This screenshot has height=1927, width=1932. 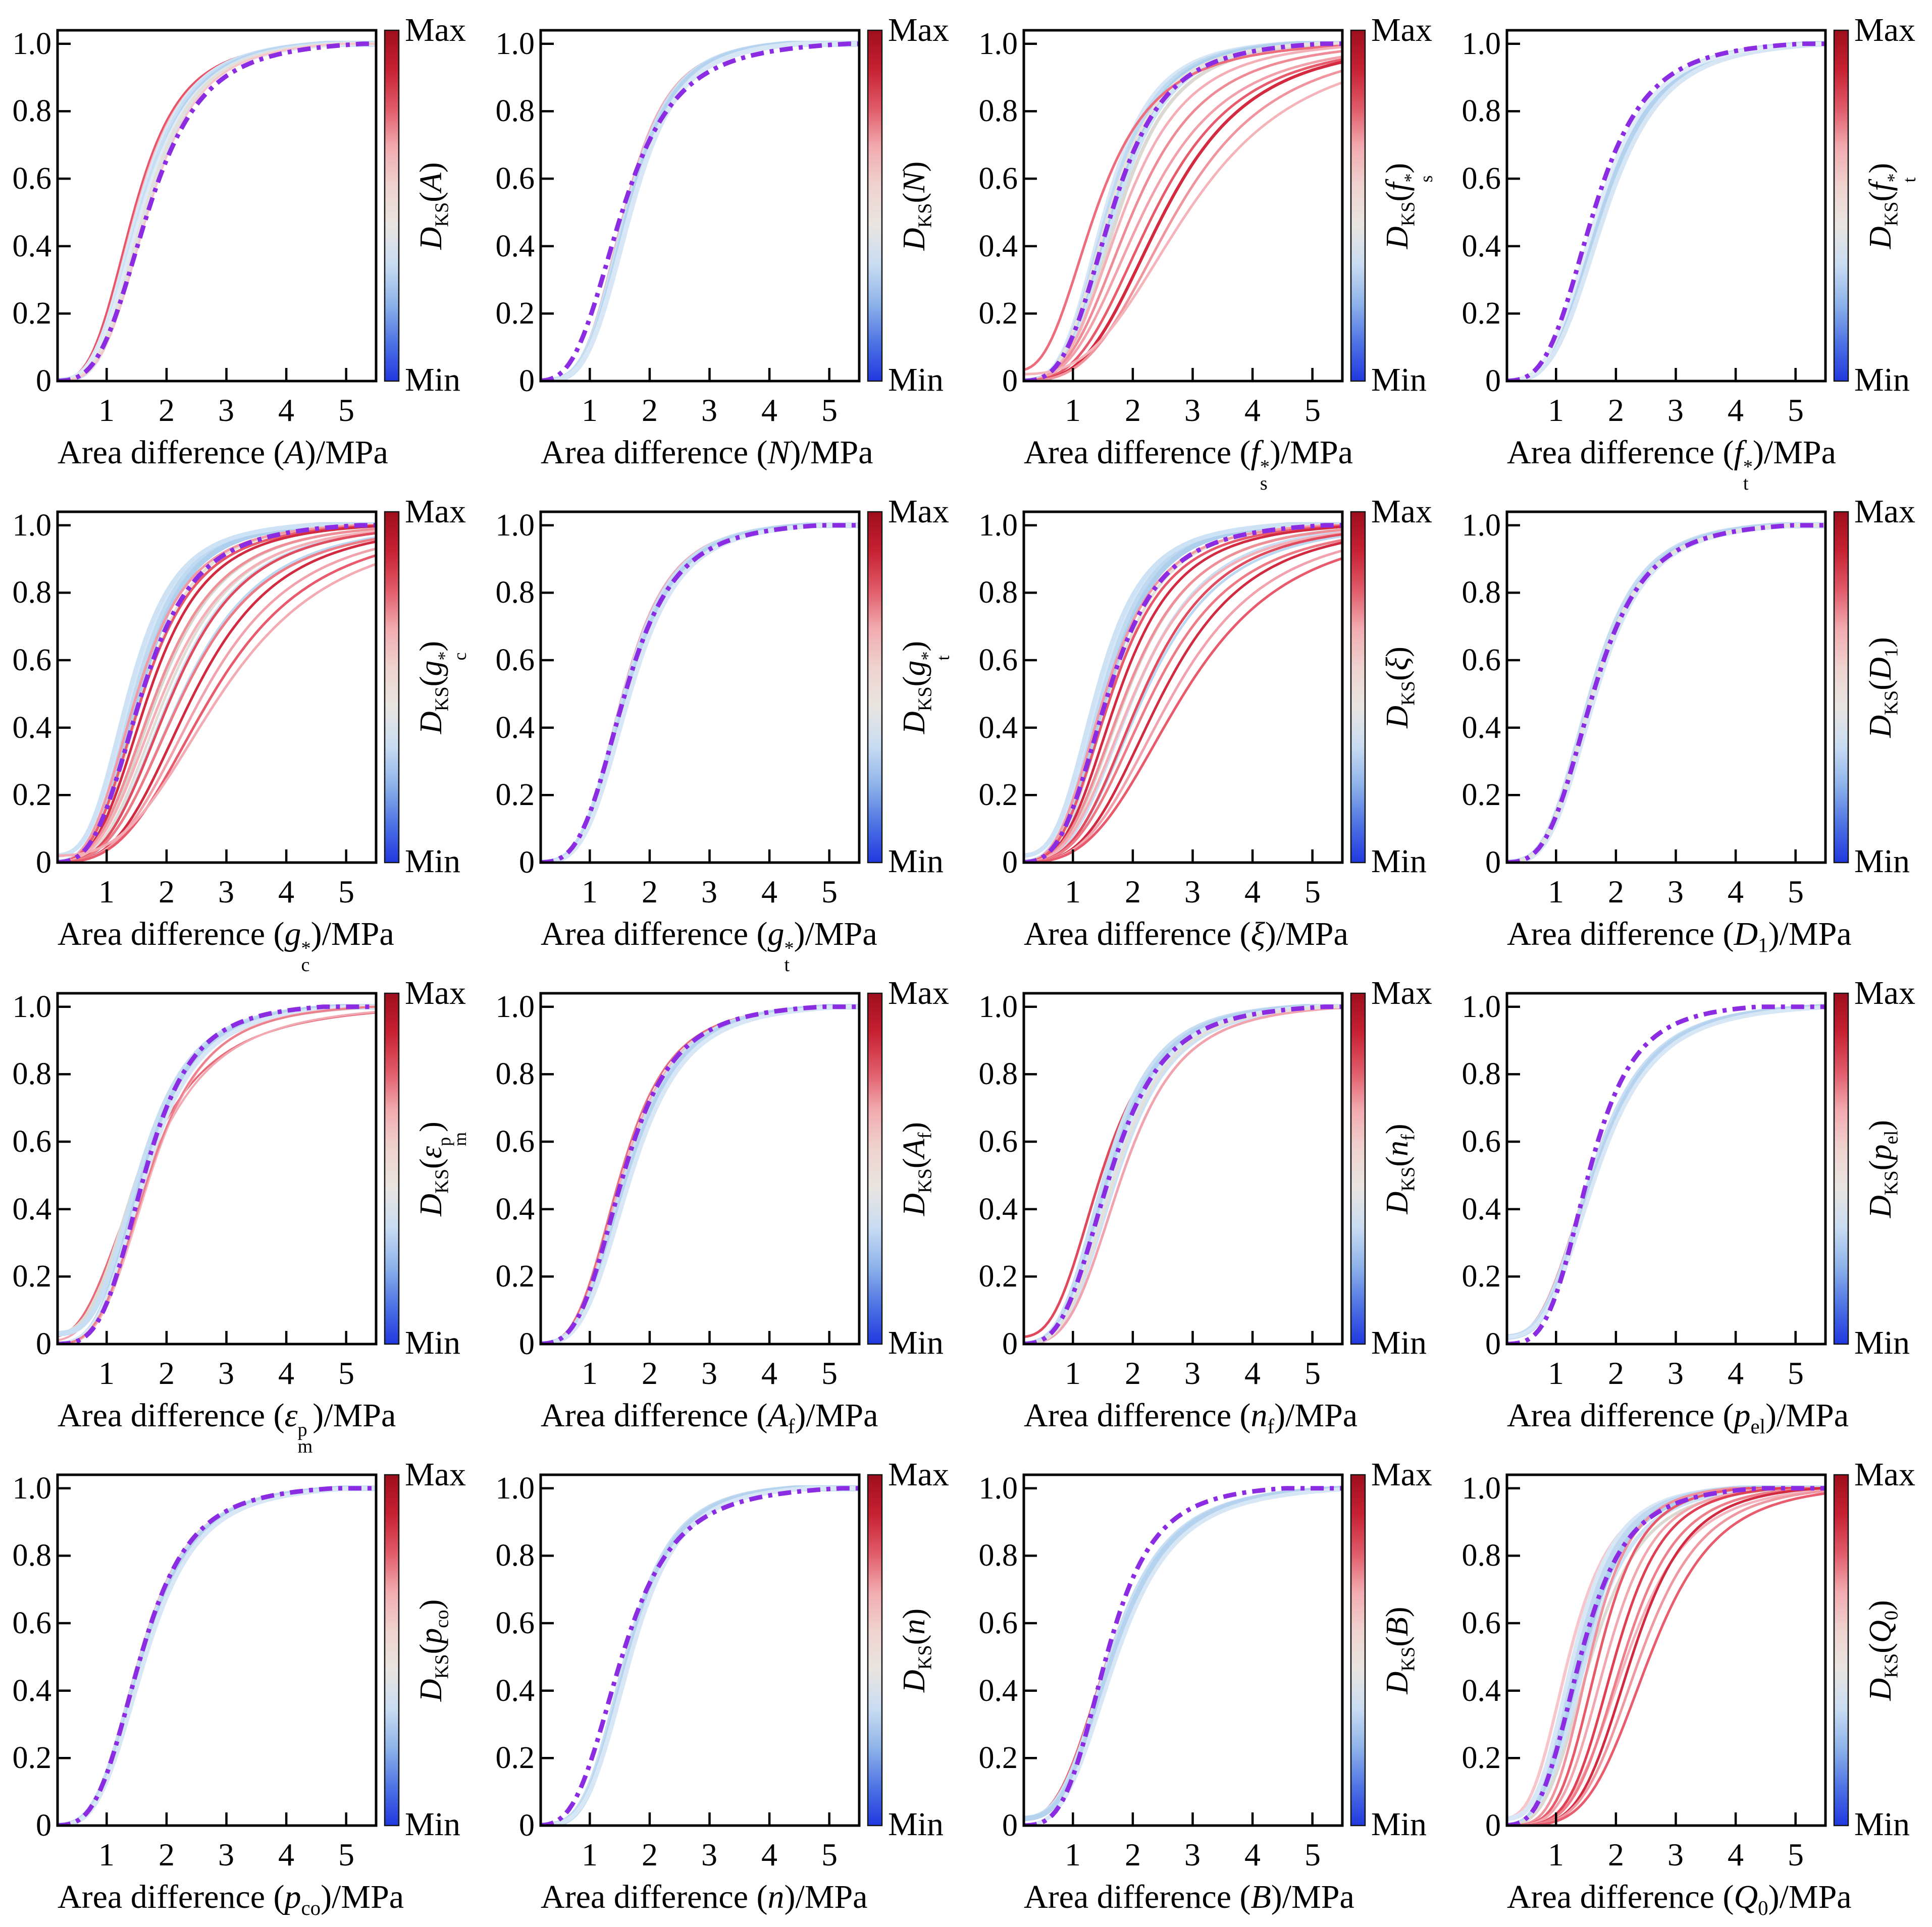 What do you see at coordinates (914, 182) in the screenshot?
I see `param-symbol: N` at bounding box center [914, 182].